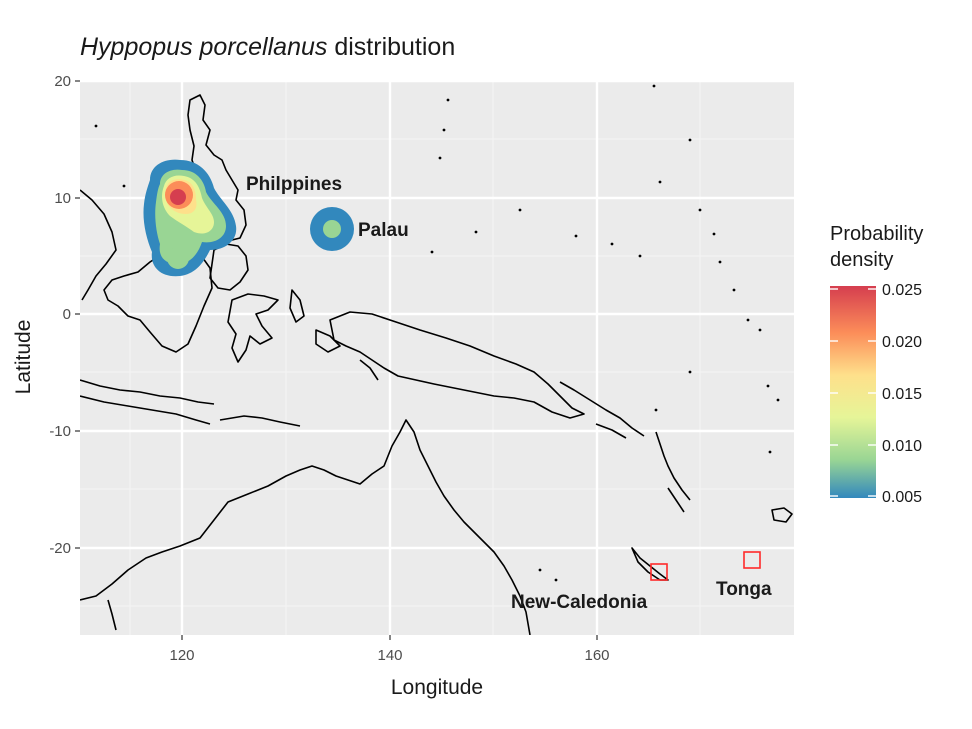 This screenshot has width=972, height=729. I want to click on legend-tick-label: 0.015, so click(902, 394).